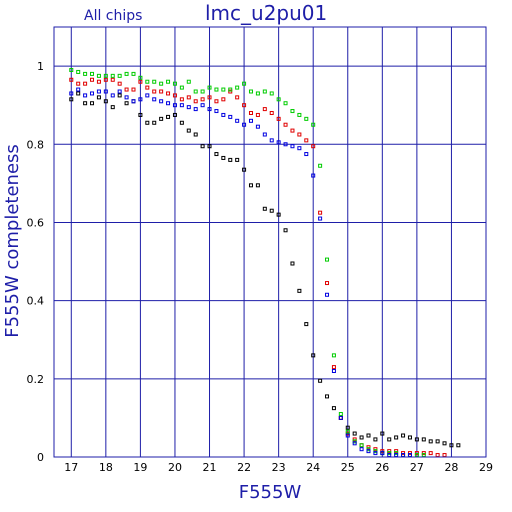  Describe the element at coordinates (270, 492) in the screenshot. I see `x-axis-label: F555W` at that location.